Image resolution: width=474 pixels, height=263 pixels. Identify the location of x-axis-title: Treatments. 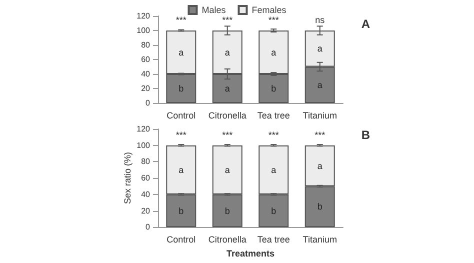
(250, 253).